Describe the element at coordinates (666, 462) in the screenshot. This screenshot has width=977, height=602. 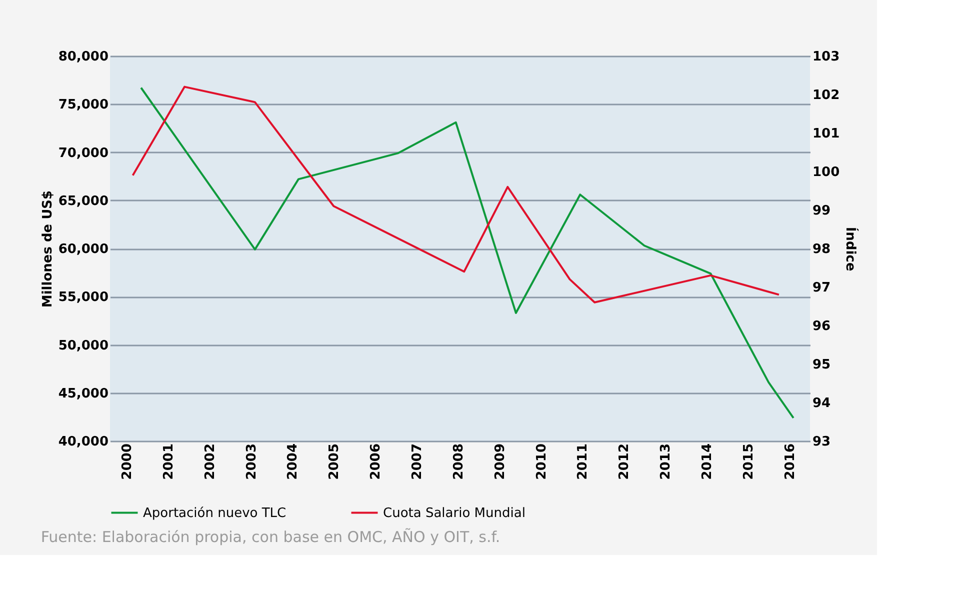
I see `x-tick-label: 2013` at that location.